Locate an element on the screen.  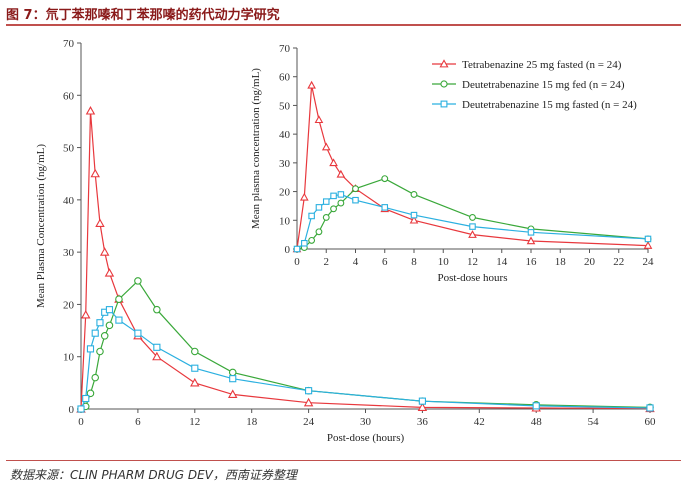
main-x-tick-label: 6 is located at coordinates (138, 422).